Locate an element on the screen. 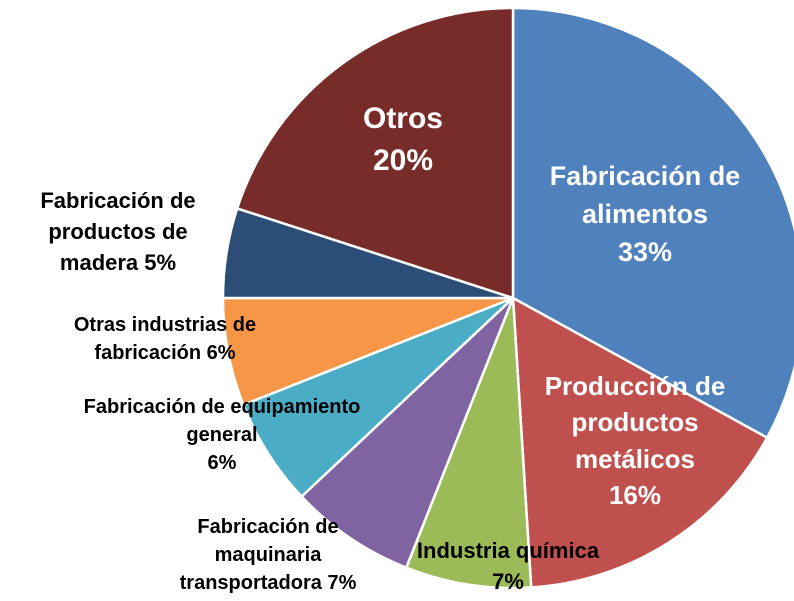 This screenshot has height=601, width=794. value-label: 5% is located at coordinates (160, 262).